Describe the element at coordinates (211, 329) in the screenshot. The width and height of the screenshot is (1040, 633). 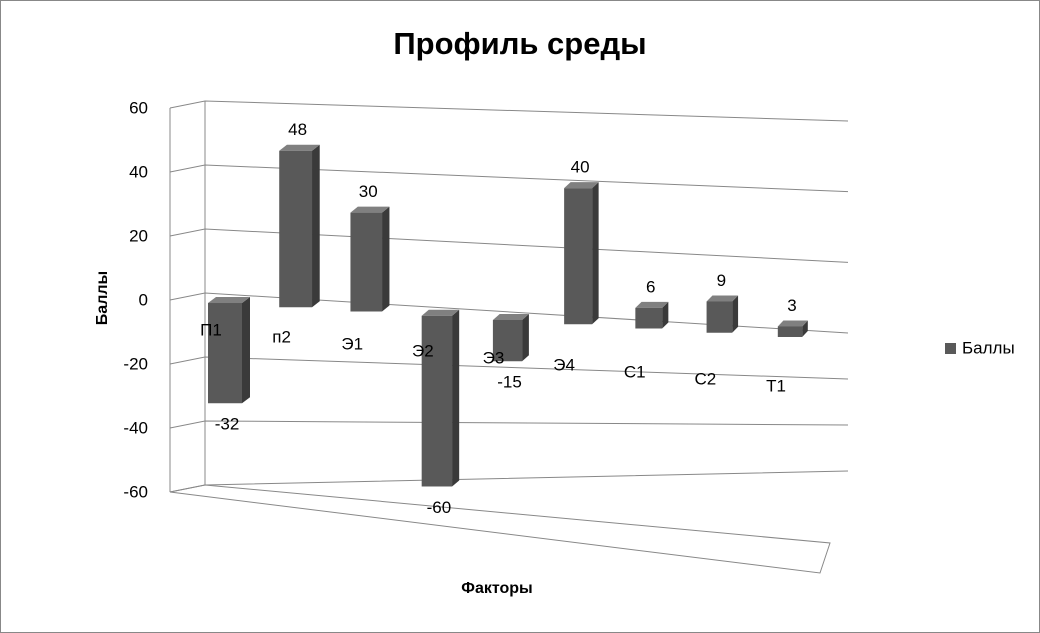
I see `x-tick-label: П1` at that location.